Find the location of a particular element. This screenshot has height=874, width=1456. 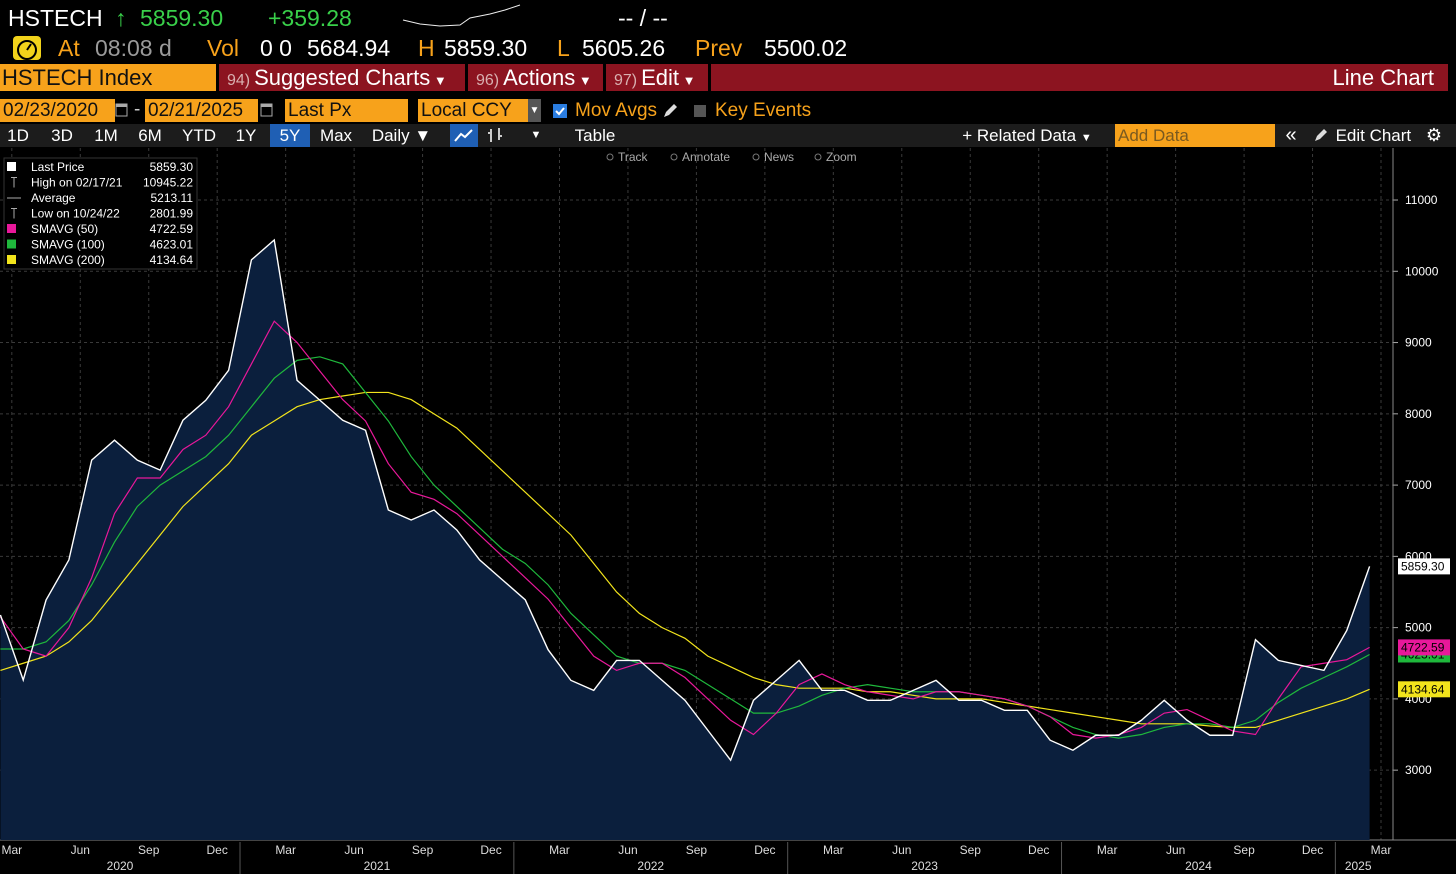

start-date: 02/23/2020 is located at coordinates (57, 110).